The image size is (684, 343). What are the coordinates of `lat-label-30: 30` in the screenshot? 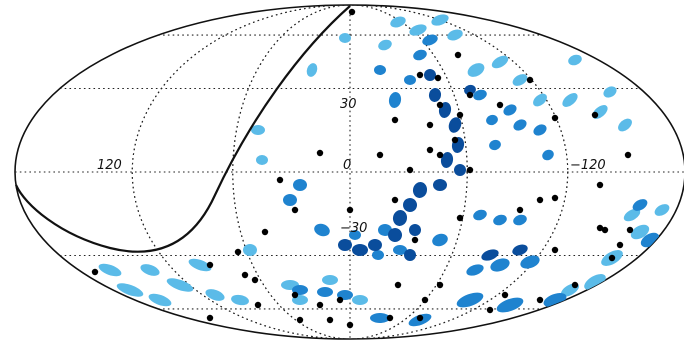 It's located at (348, 104).